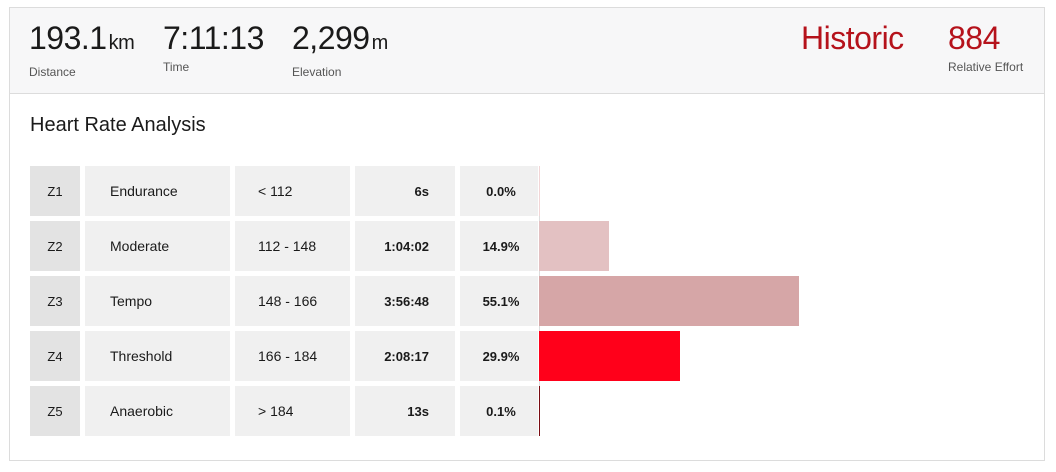 This screenshot has width=1056, height=472. I want to click on distance-value: 193.1, so click(68, 38).